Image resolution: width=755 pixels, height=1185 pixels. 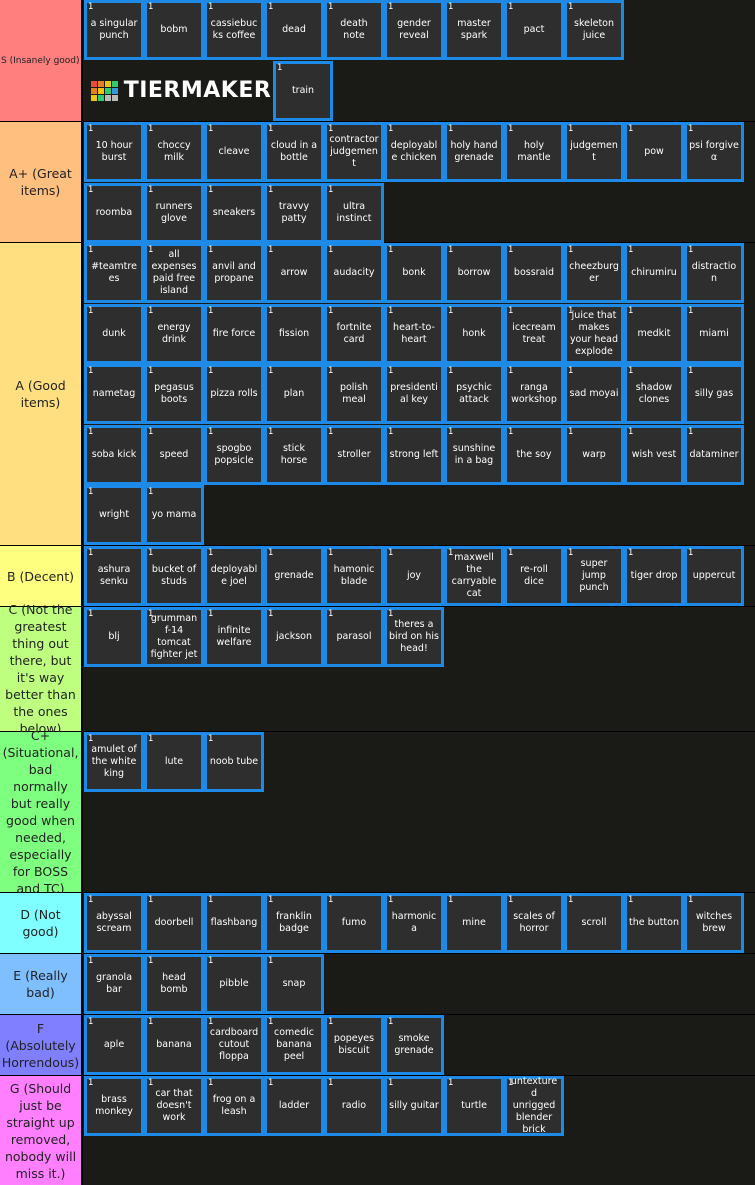 I want to click on item-name: head bomb, so click(x=174, y=983).